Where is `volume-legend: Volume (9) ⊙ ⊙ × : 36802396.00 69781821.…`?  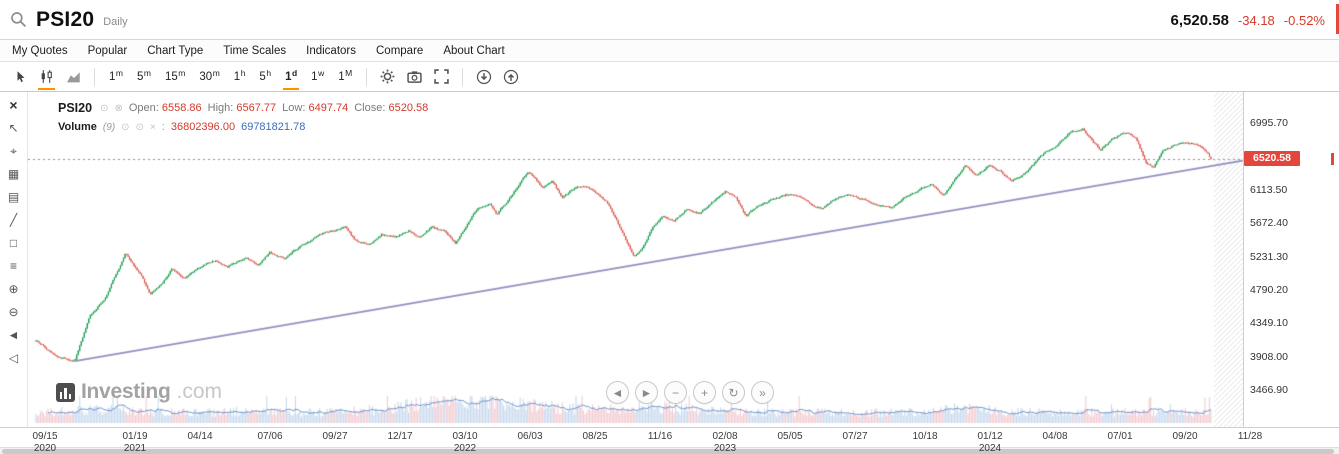
volume-legend: Volume (9) ⊙ ⊙ × : 36802396.00 69781821.… is located at coordinates (181, 127).